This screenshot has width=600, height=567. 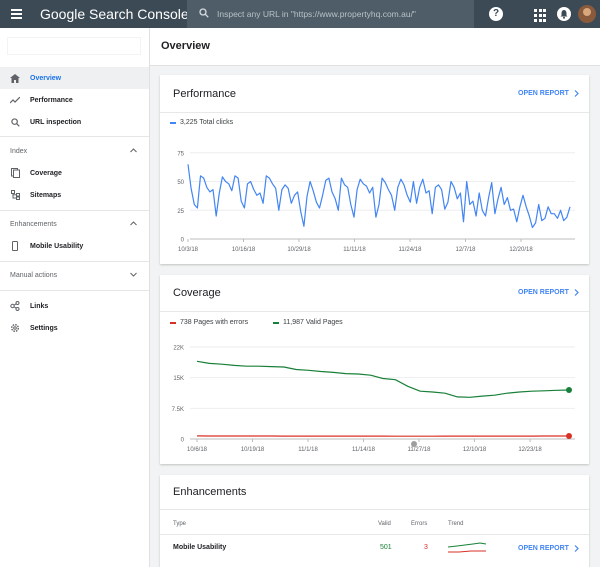 What do you see at coordinates (46, 195) in the screenshot?
I see `sidebar-item-label: Sitemaps` at bounding box center [46, 195].